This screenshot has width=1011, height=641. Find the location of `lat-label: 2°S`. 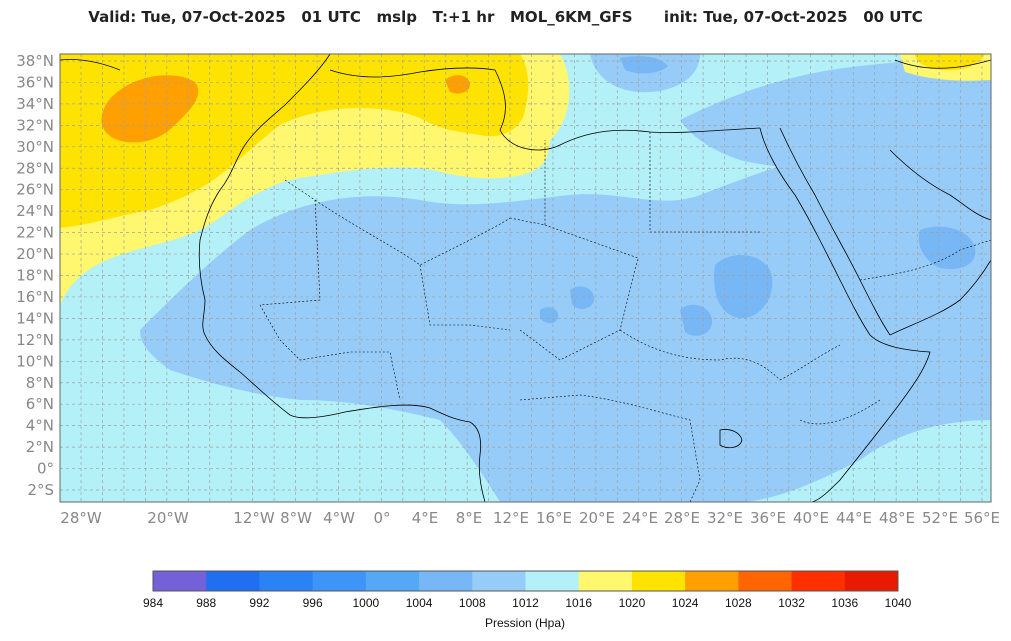

lat-label: 2°S is located at coordinates (40, 490).